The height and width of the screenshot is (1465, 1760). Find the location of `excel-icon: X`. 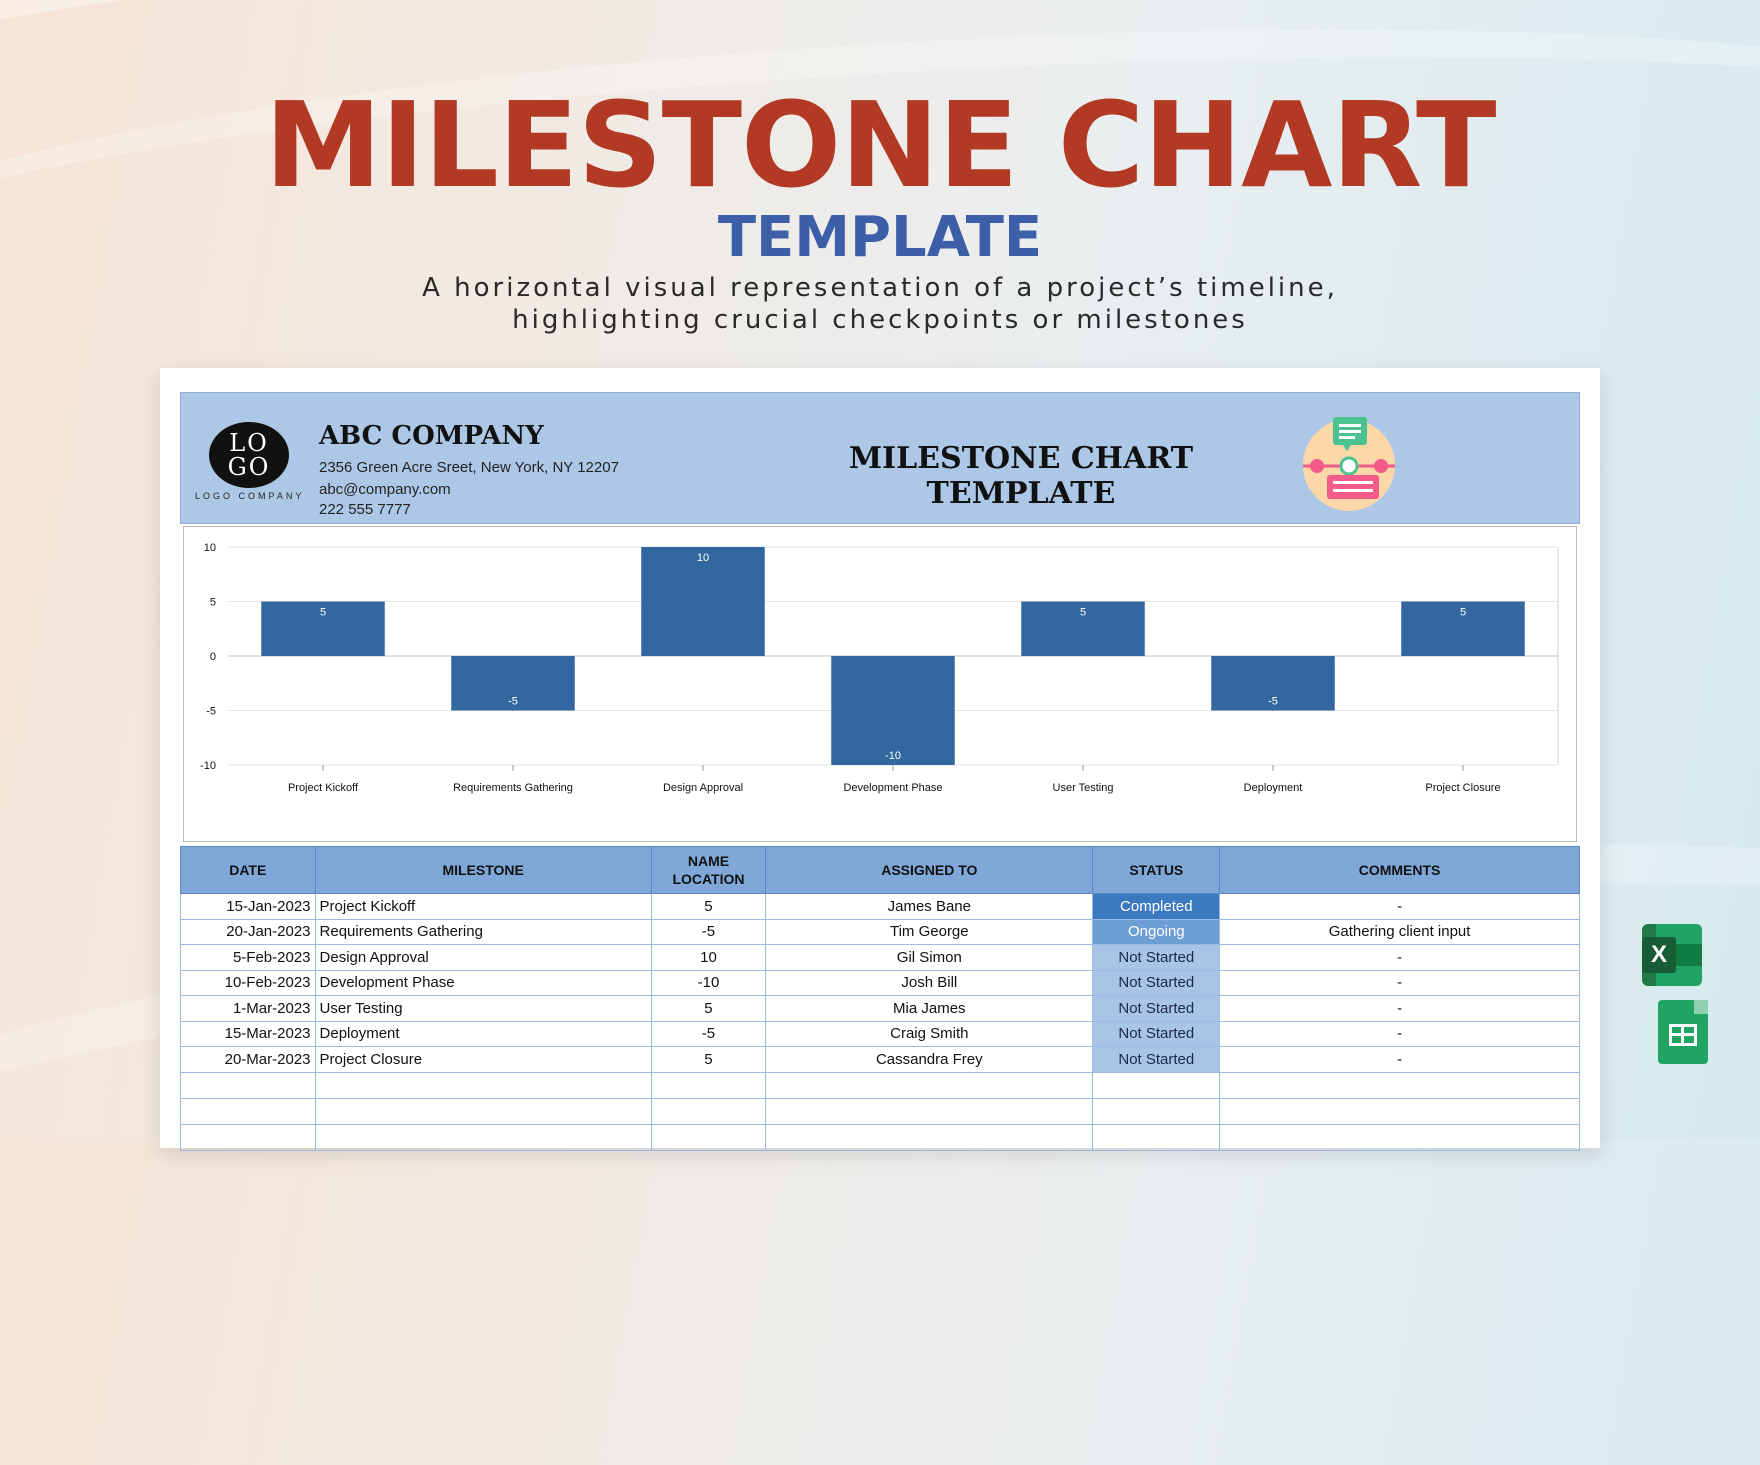

excel-icon: X is located at coordinates (1672, 955).